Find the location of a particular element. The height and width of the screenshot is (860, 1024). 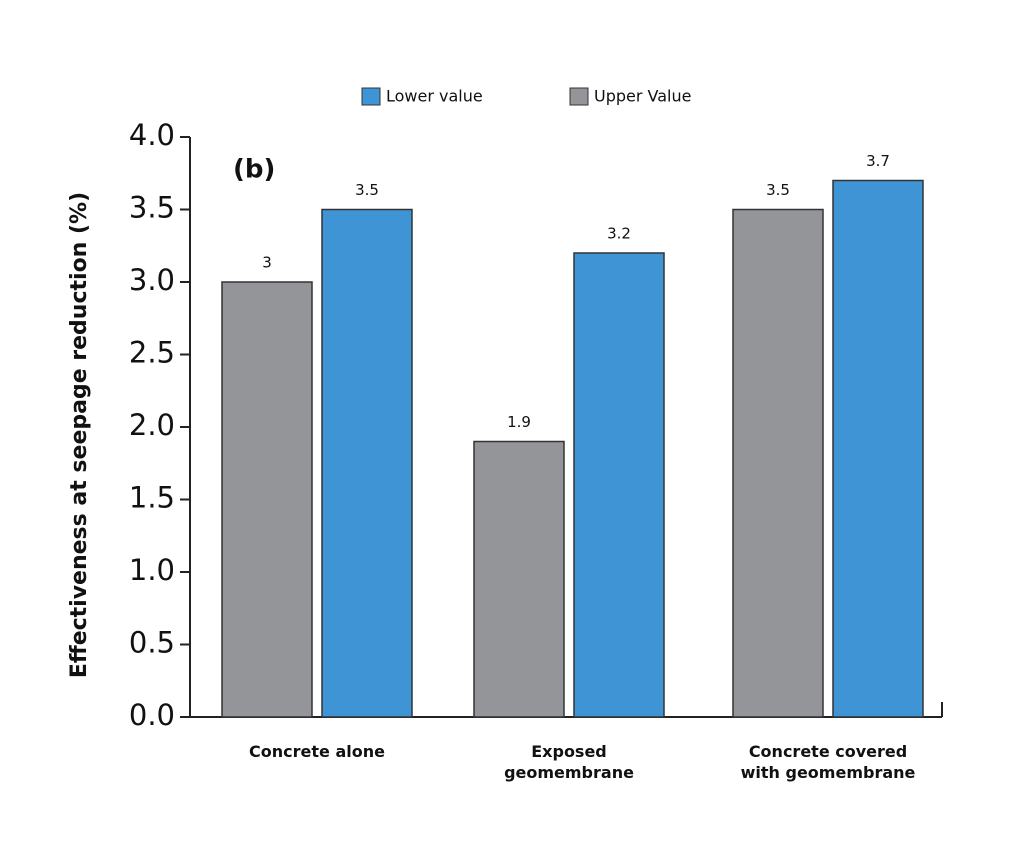

x-tick-label: Concrete covered with geomembrane is located at coordinates (828, 762).